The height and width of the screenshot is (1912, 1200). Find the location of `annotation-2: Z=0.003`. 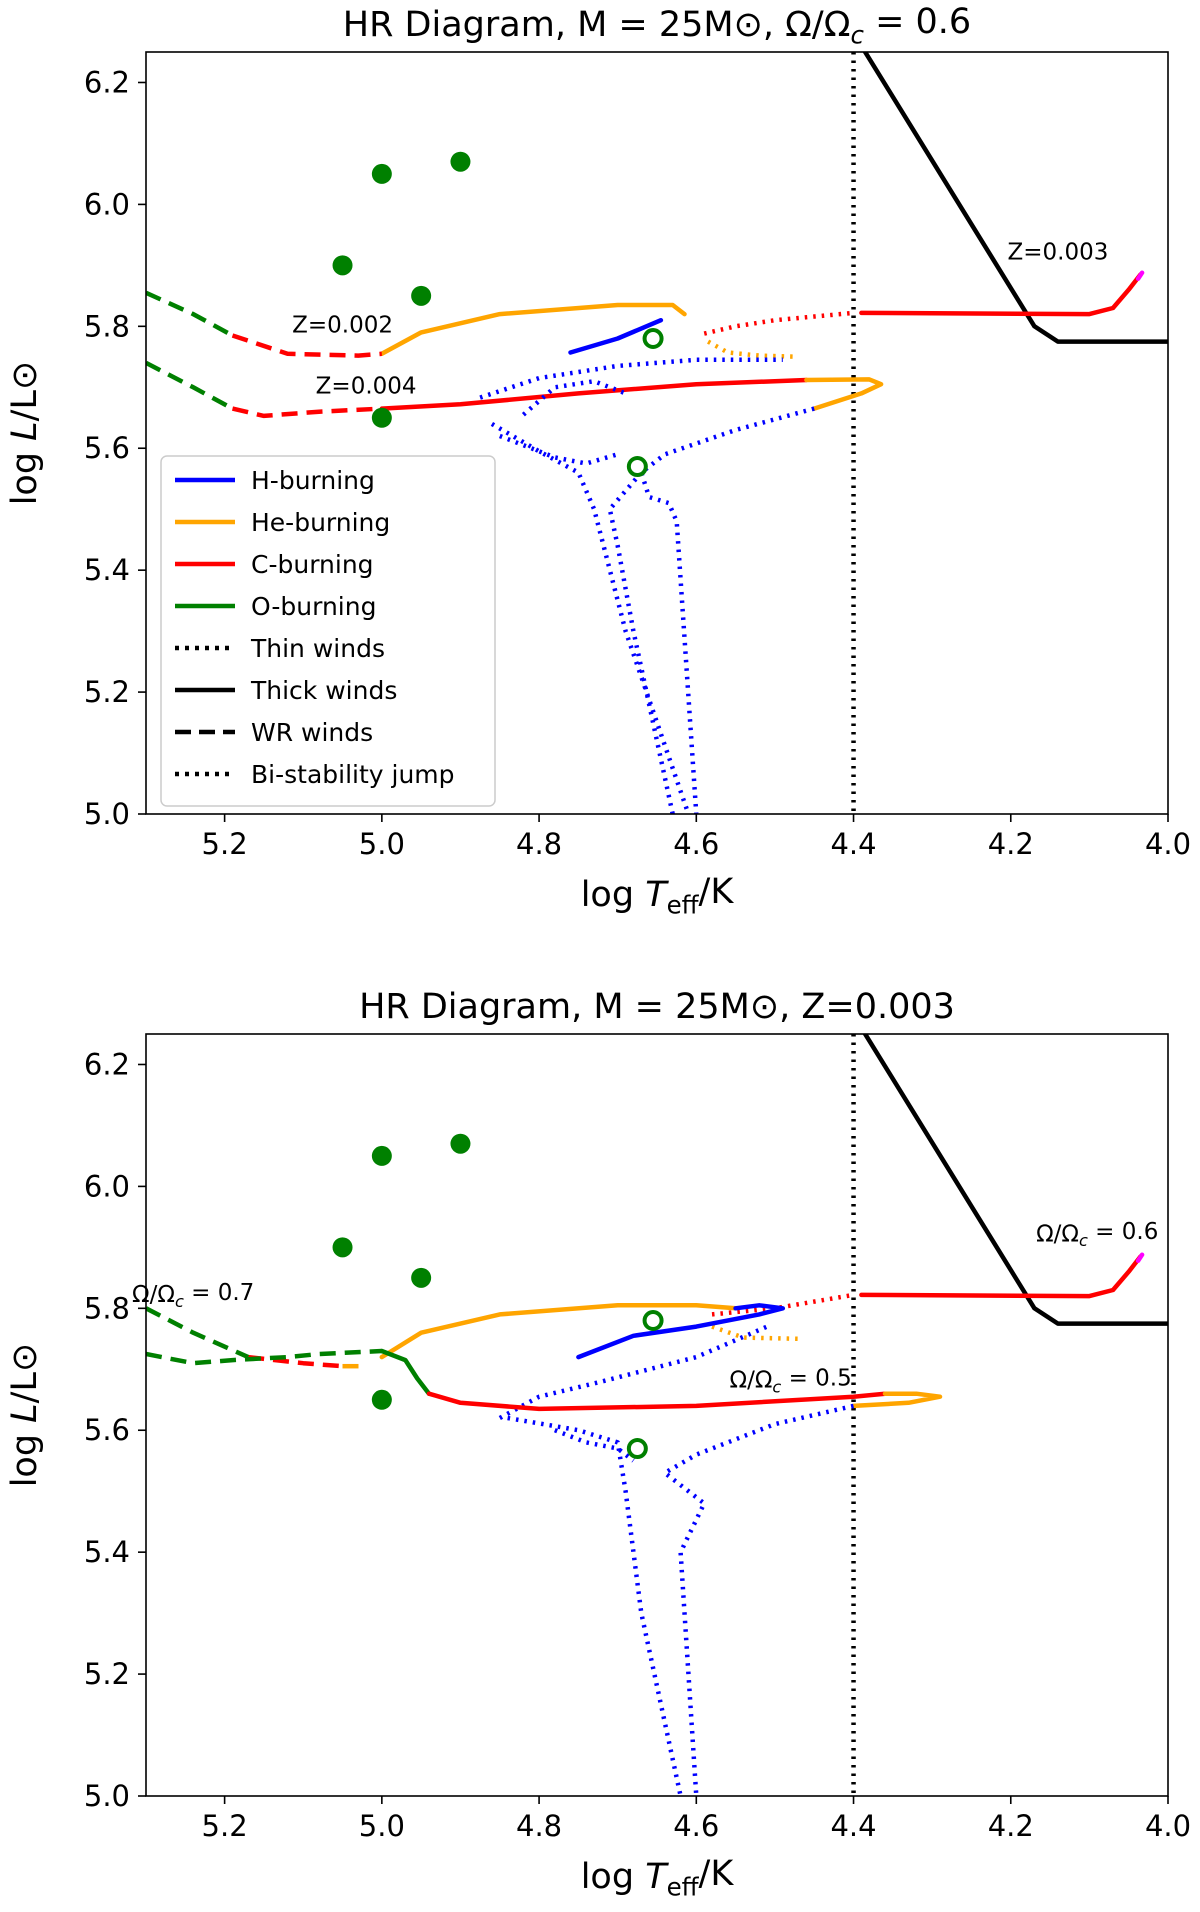

annotation-2: Z=0.003 is located at coordinates (1058, 252).